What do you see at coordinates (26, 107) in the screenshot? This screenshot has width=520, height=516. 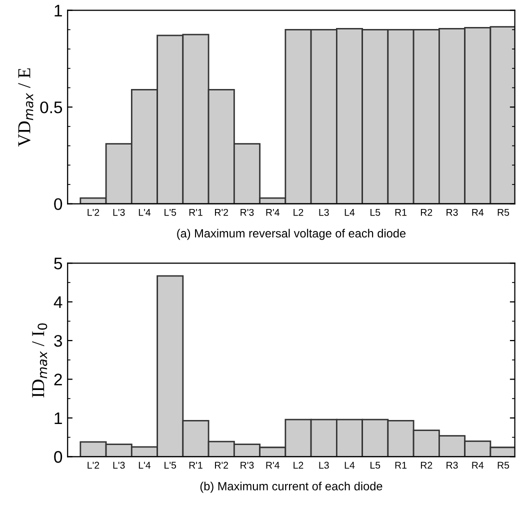 I see `y-axis-title: VD$_{max}$ / E` at bounding box center [26, 107].